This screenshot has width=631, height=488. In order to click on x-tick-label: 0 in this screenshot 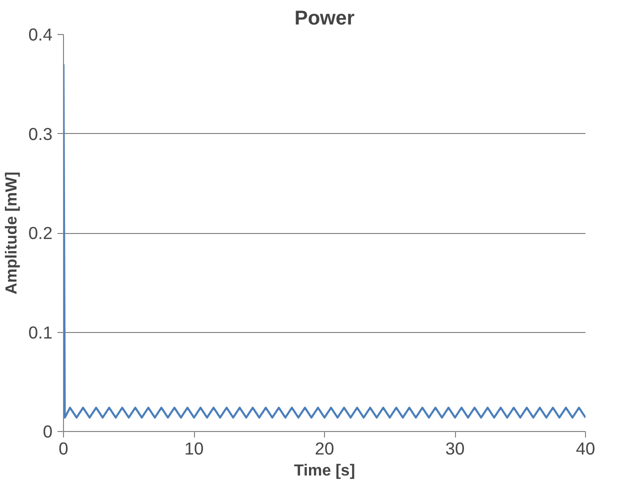, I will do `click(63, 448)`.